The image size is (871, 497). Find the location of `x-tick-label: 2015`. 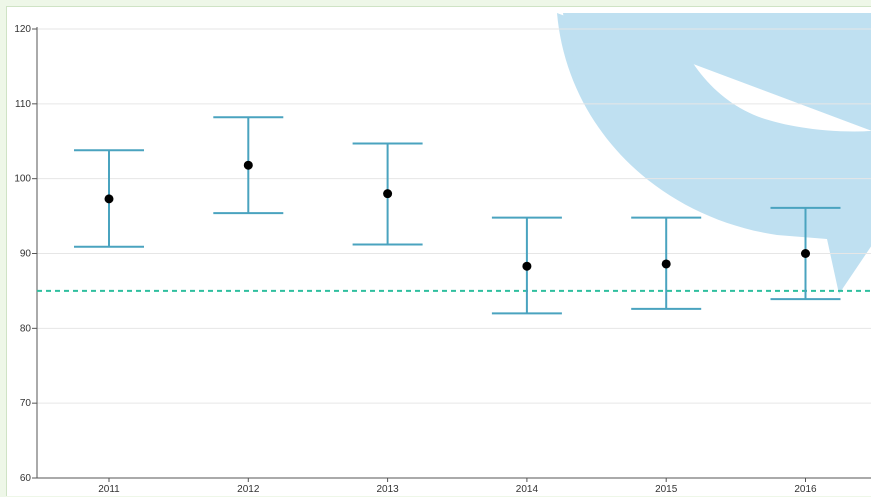

x-tick-label: 2015 is located at coordinates (666, 489).